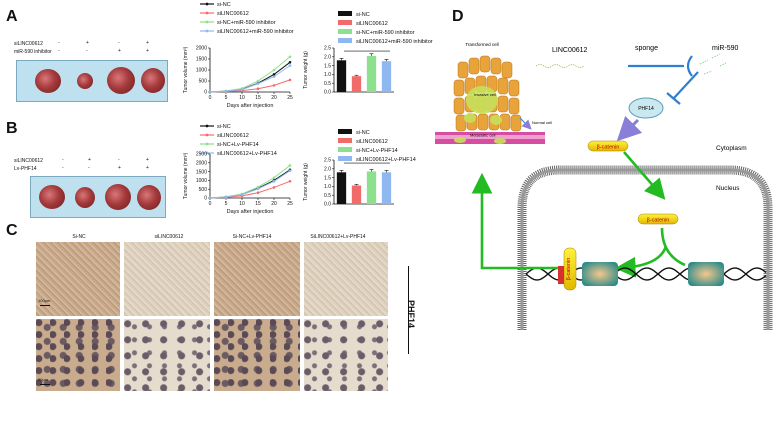 The width and height of the screenshot is (778, 428). What do you see at coordinates (542, 122) in the screenshot?
I see `normal-label: Normal cell` at bounding box center [542, 122].